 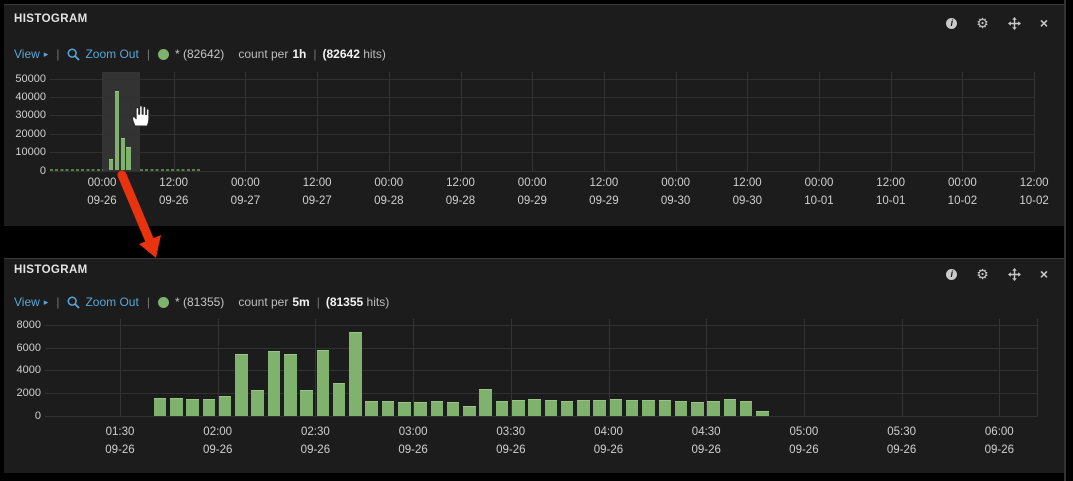 I want to click on y-axis-label: 0, so click(x=37, y=416).